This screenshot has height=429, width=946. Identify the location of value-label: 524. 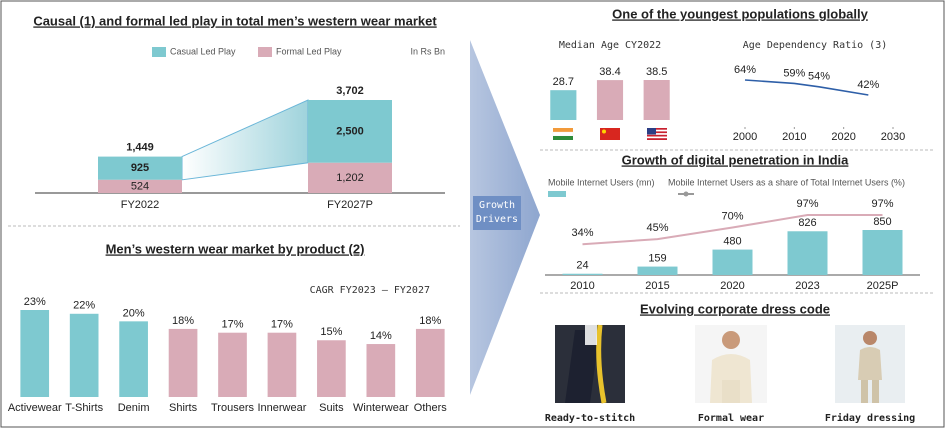
(140, 186).